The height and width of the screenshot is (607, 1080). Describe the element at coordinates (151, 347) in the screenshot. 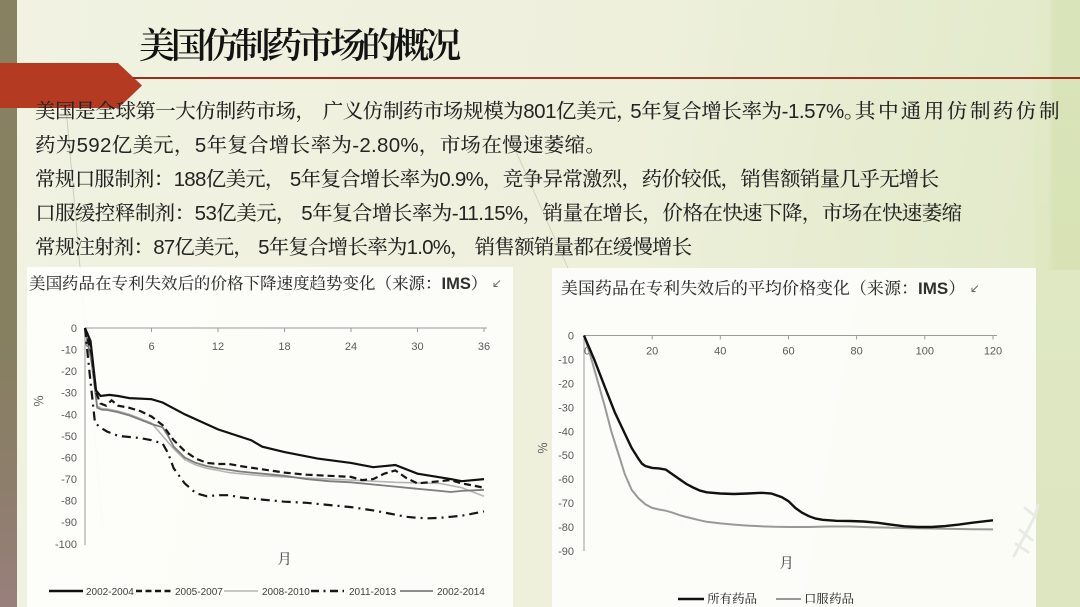

I see `svg-text: 6` at that location.